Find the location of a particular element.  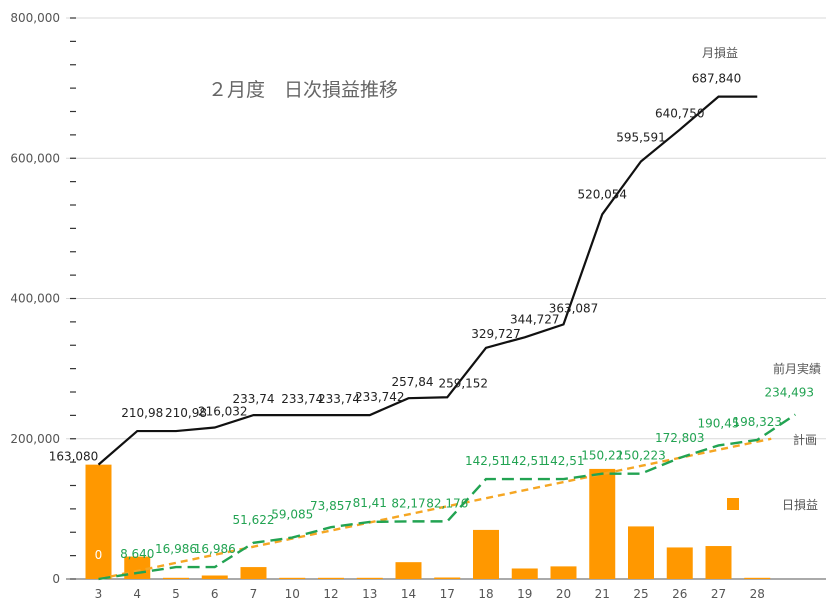

x-tick-label: 10 is located at coordinates (292, 594).